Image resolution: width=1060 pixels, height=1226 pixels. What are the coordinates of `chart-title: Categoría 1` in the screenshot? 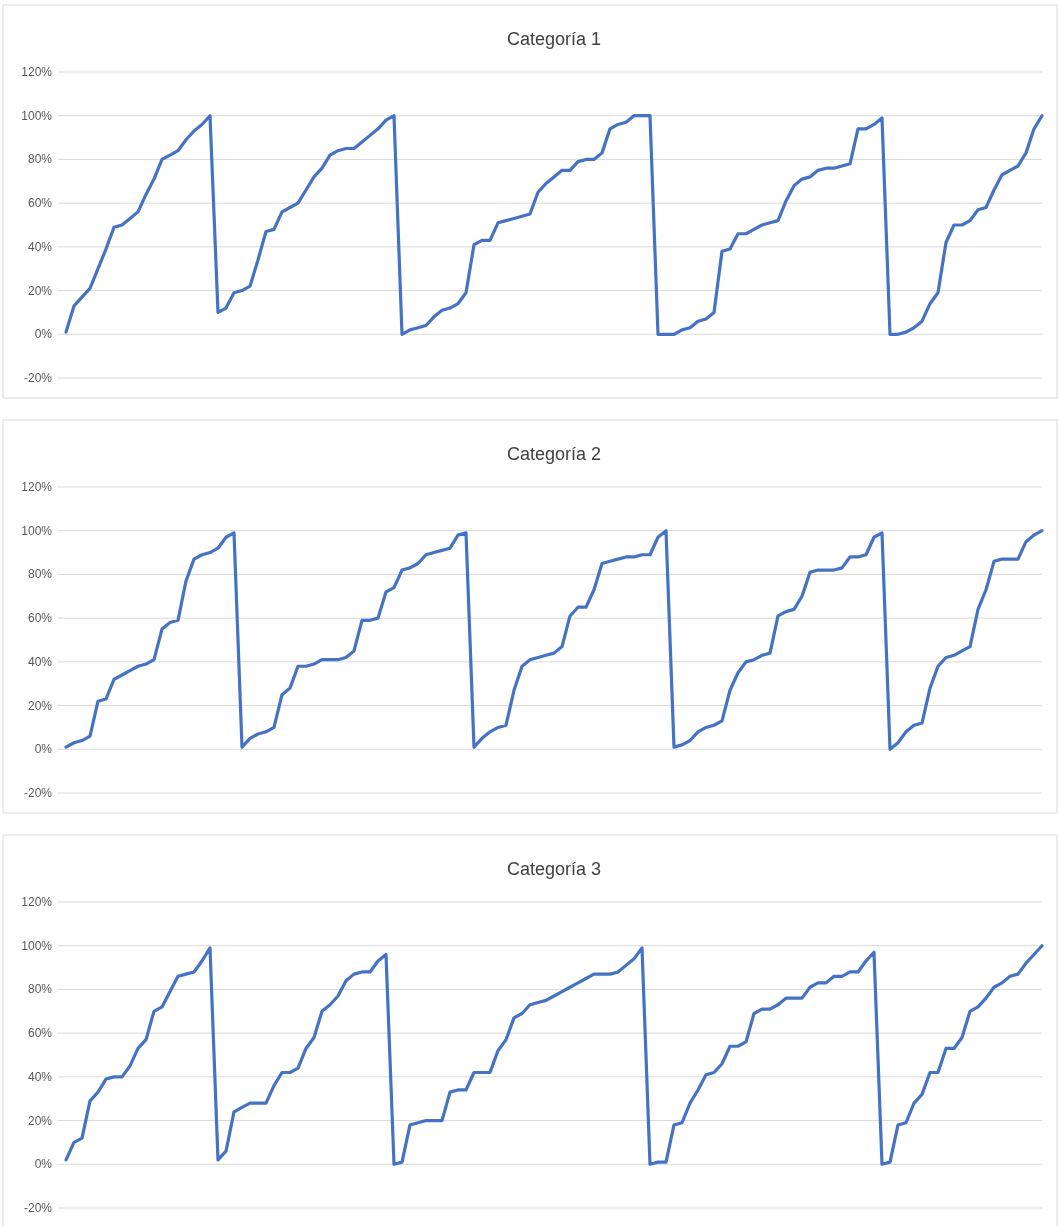 It's located at (554, 39).